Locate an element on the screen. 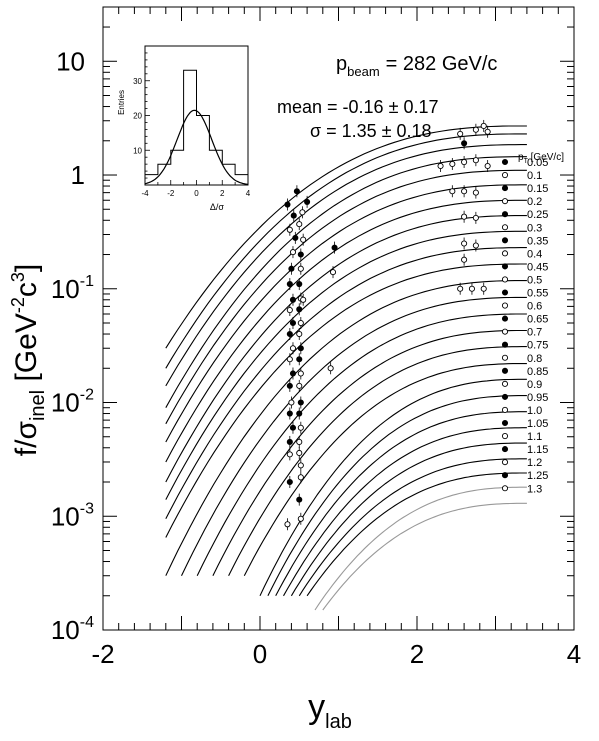  y-tick-label-exp: -4 is located at coordinates (87, 622).